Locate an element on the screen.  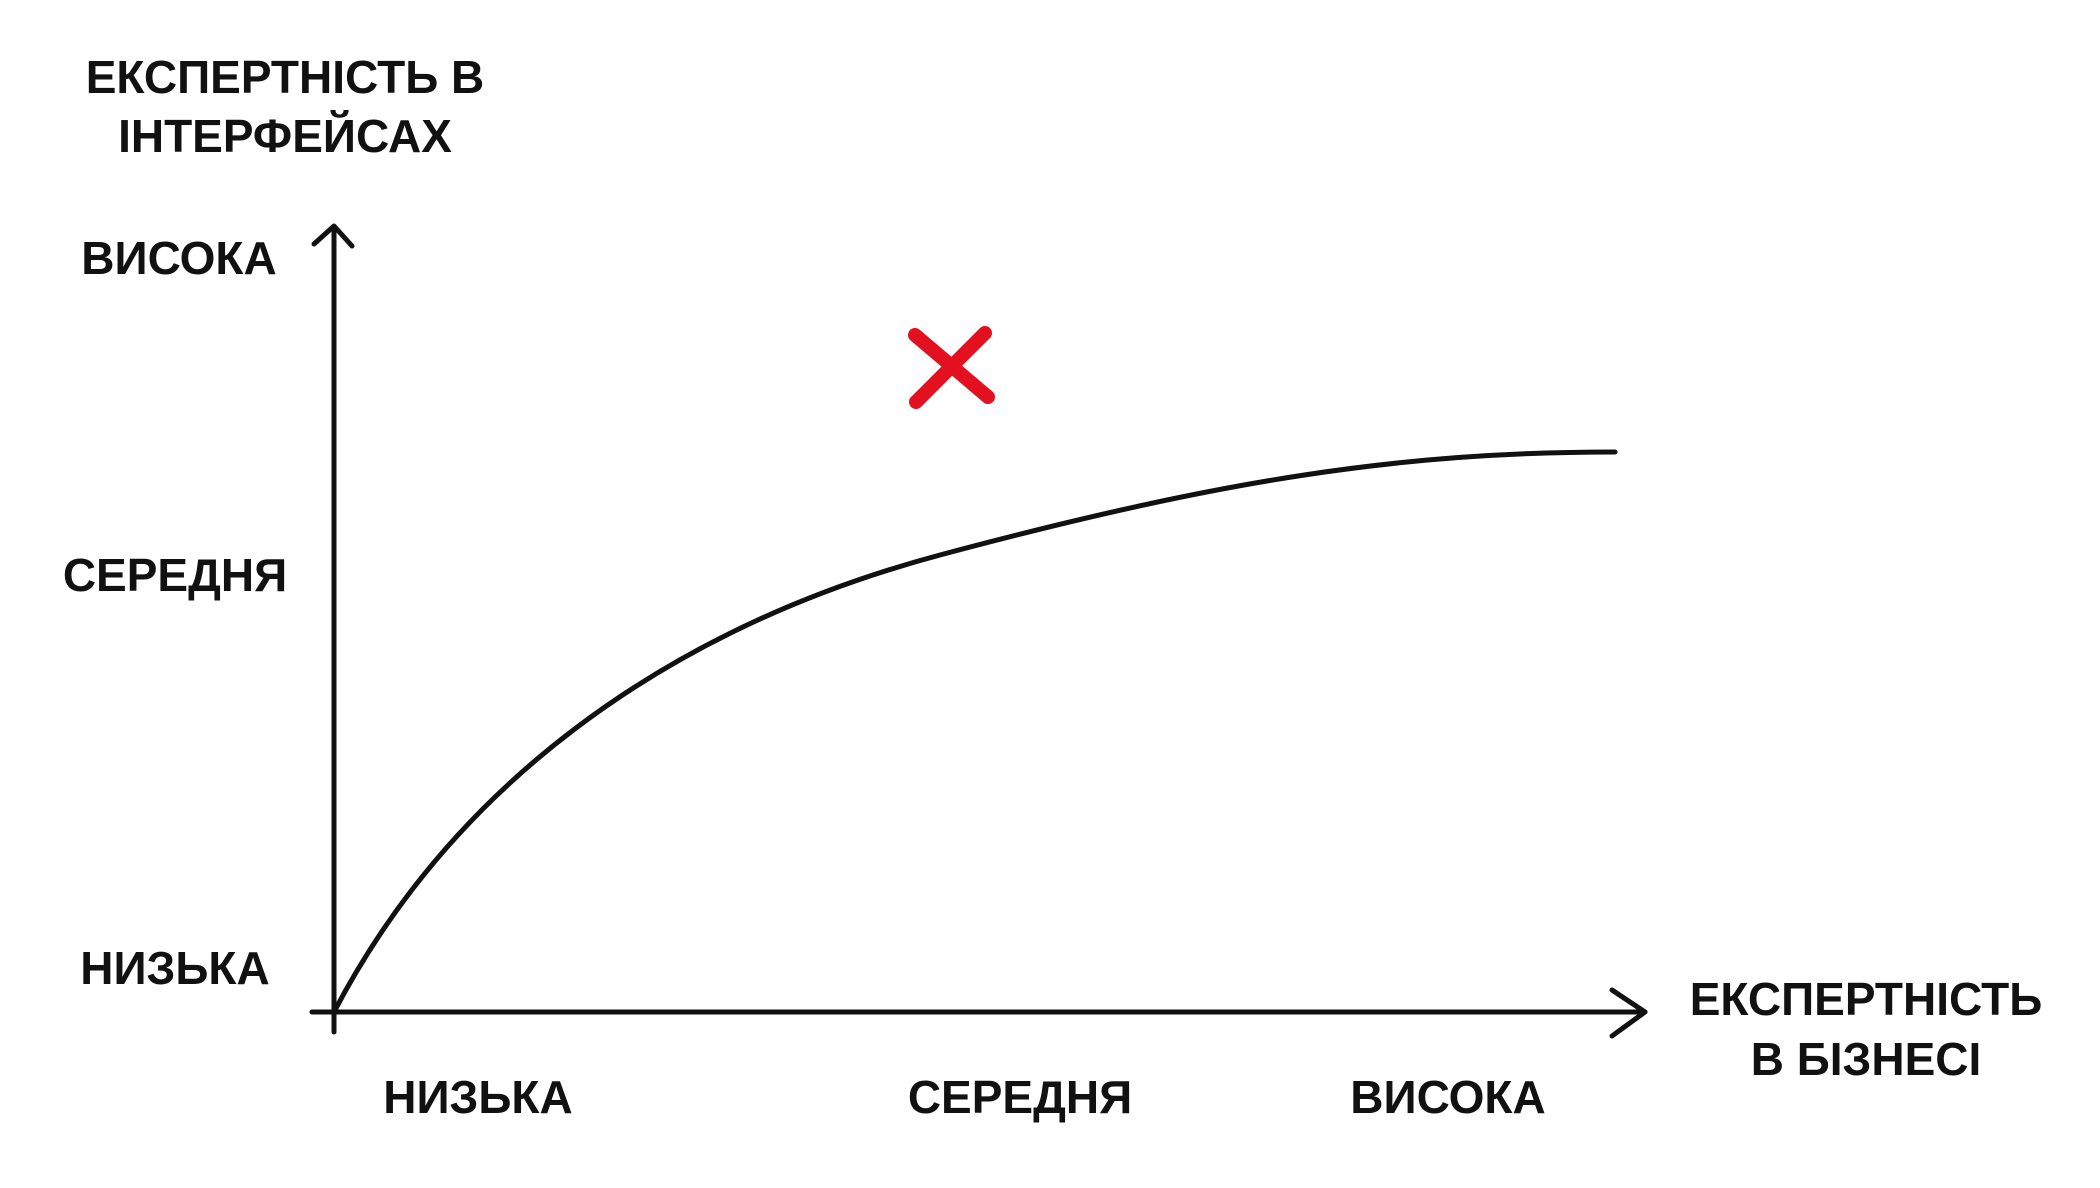
y-axis-title: ІНТЕРФЕЙСАХ is located at coordinates (285, 136).